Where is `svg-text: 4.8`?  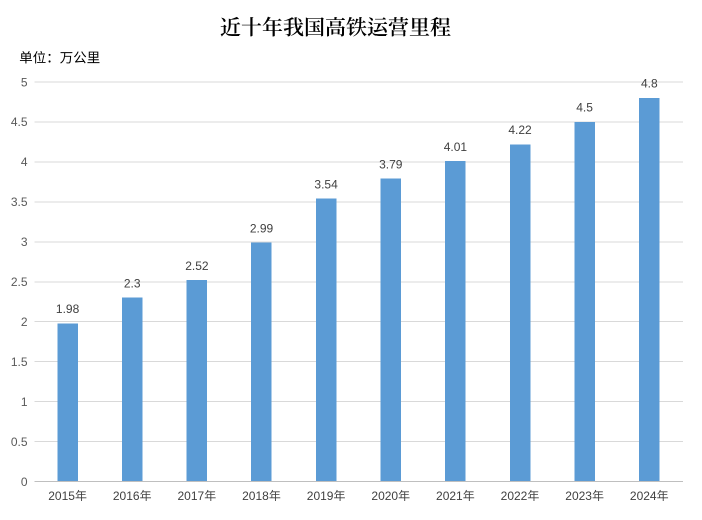 svg-text: 4.8 is located at coordinates (649, 84).